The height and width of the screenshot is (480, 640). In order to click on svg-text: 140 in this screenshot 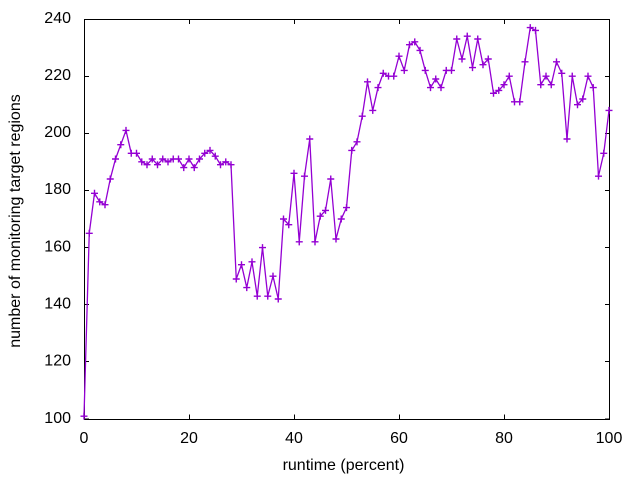, I will do `click(57, 303)`.